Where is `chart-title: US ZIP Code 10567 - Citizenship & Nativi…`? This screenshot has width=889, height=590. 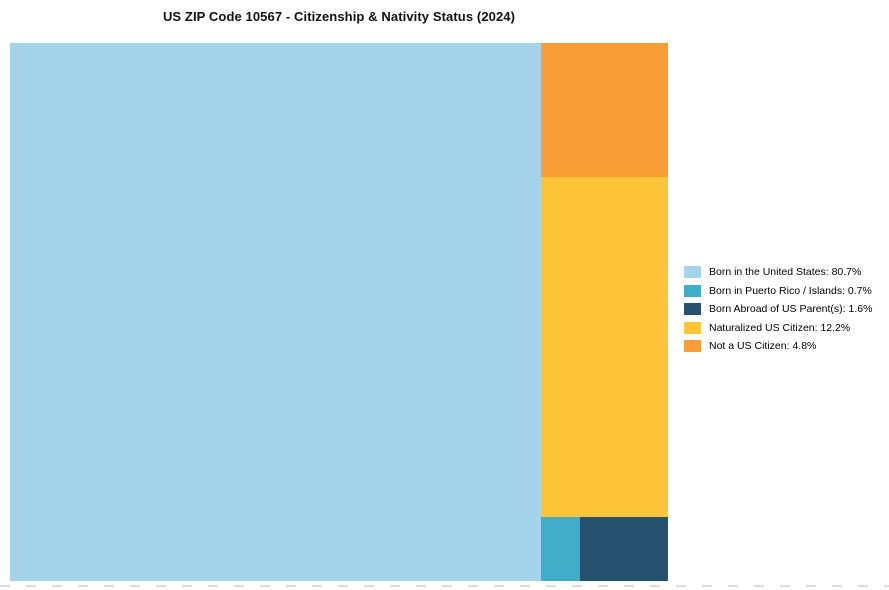
chart-title: US ZIP Code 10567 - Citizenship & Nativi… is located at coordinates (339, 16).